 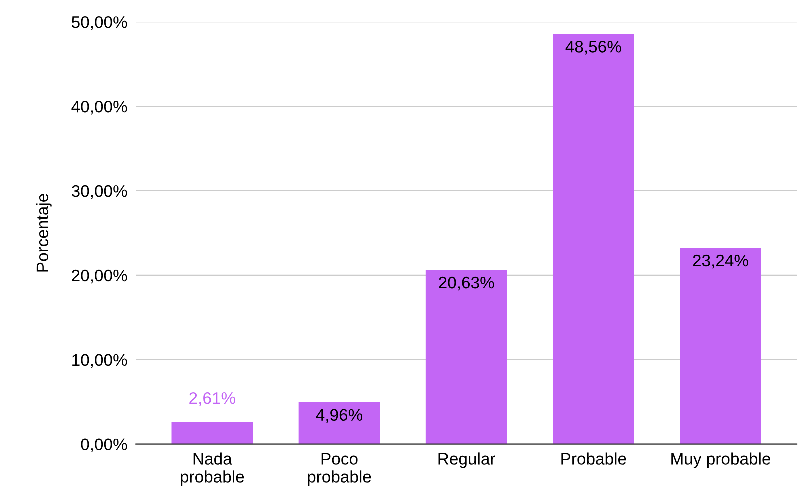 What do you see at coordinates (100, 192) in the screenshot?
I see `y-tick-label: 30,00%` at bounding box center [100, 192].